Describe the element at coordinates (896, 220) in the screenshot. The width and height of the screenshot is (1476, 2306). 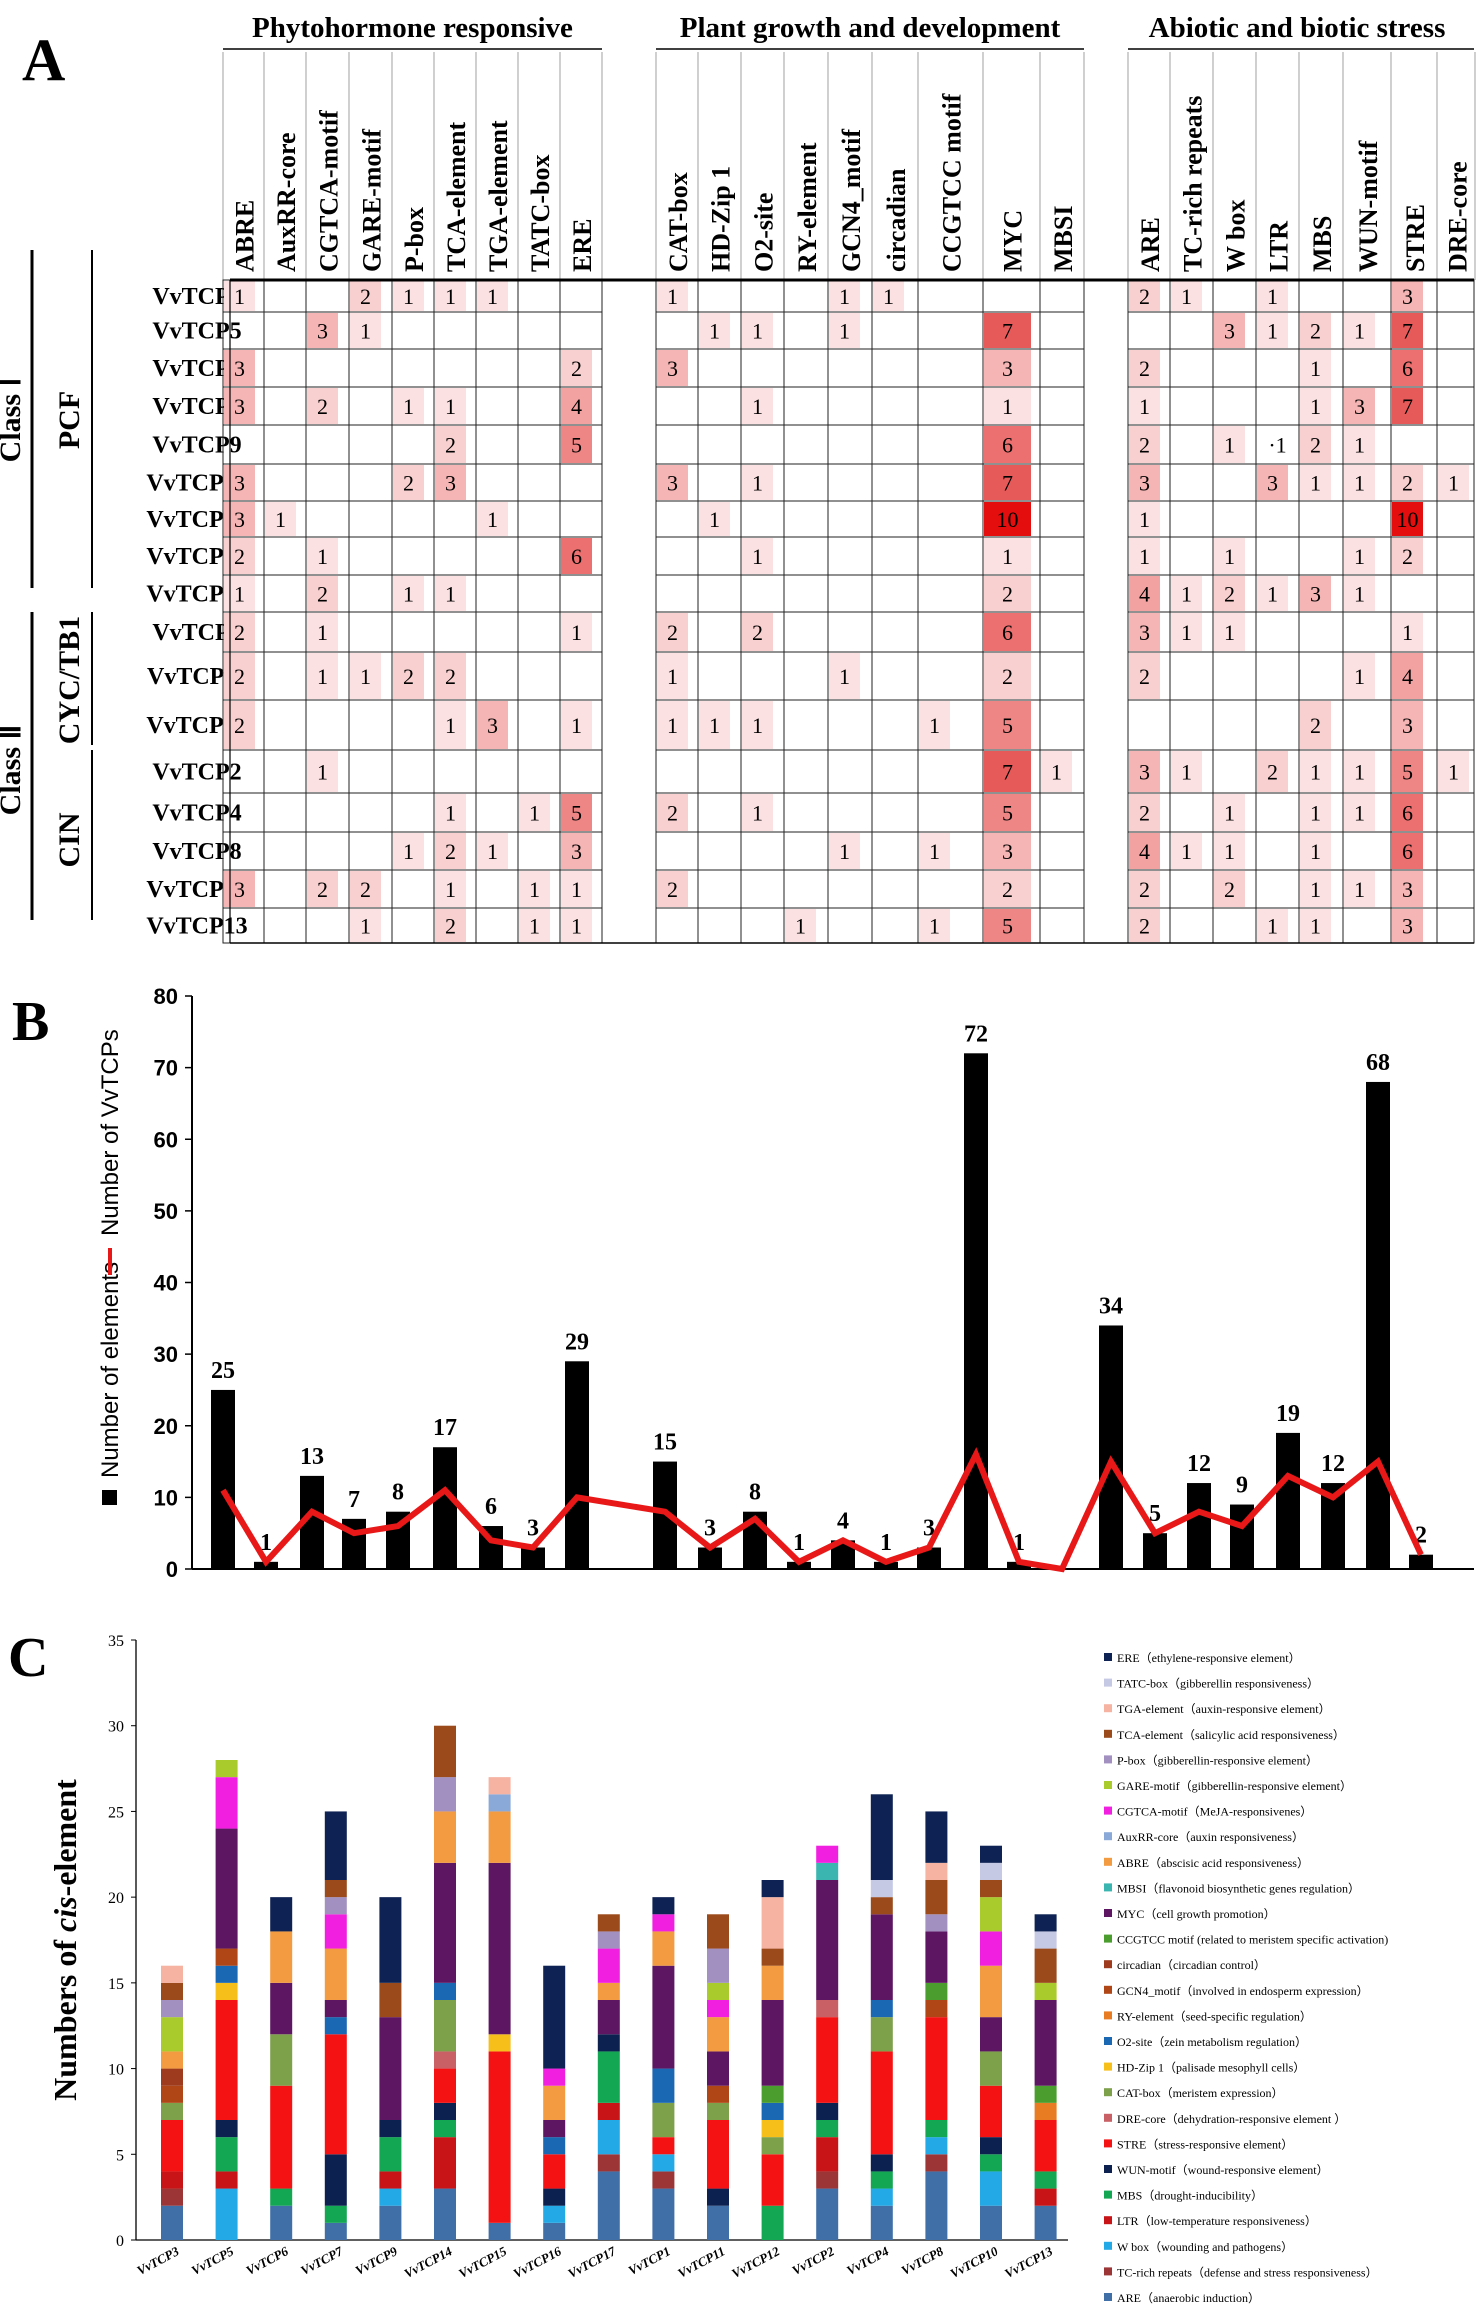
I see `column-header-circadian: circadian` at that location.